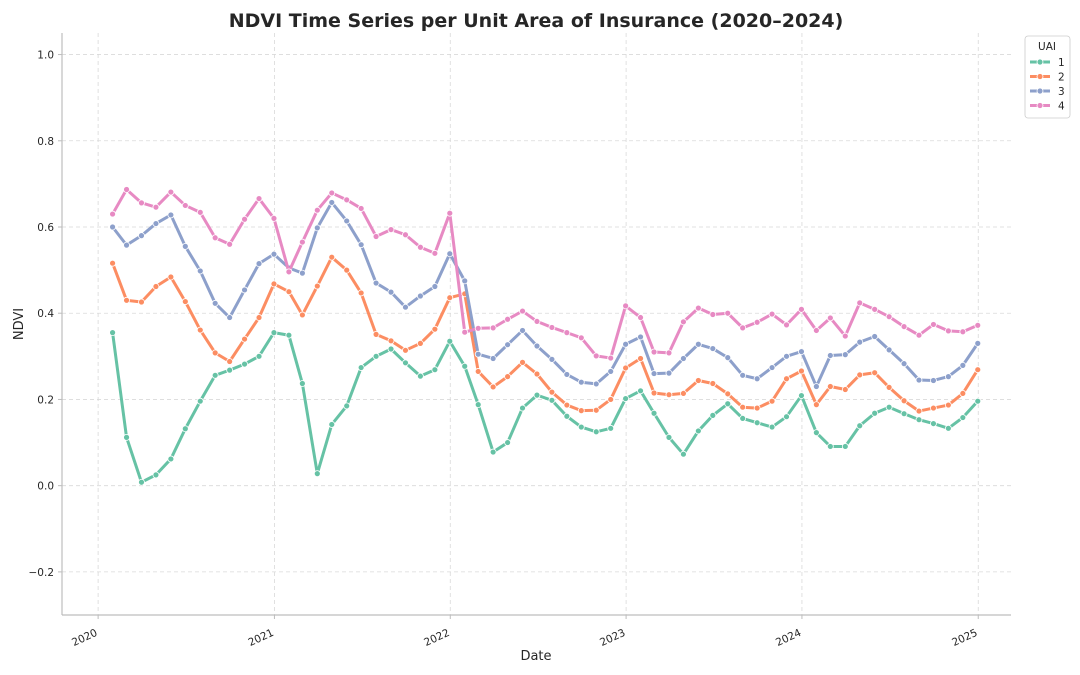 Image resolution: width=1080 pixels, height=675 pixels. What do you see at coordinates (1061, 107) in the screenshot?
I see `legend-label: 4` at bounding box center [1061, 107].